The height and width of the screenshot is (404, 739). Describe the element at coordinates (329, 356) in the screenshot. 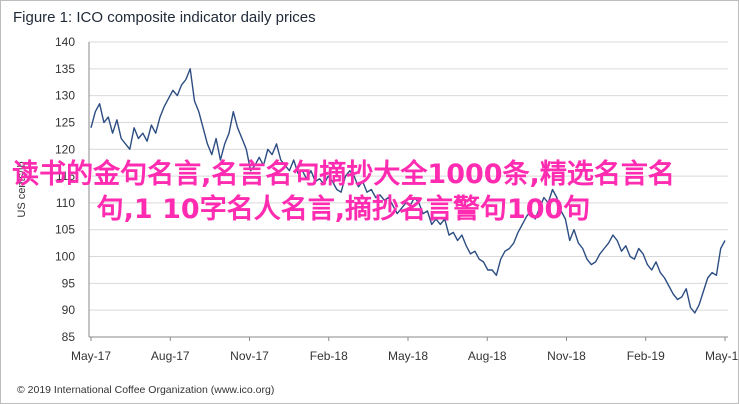

I see `x-tick-label: Feb-18` at that location.